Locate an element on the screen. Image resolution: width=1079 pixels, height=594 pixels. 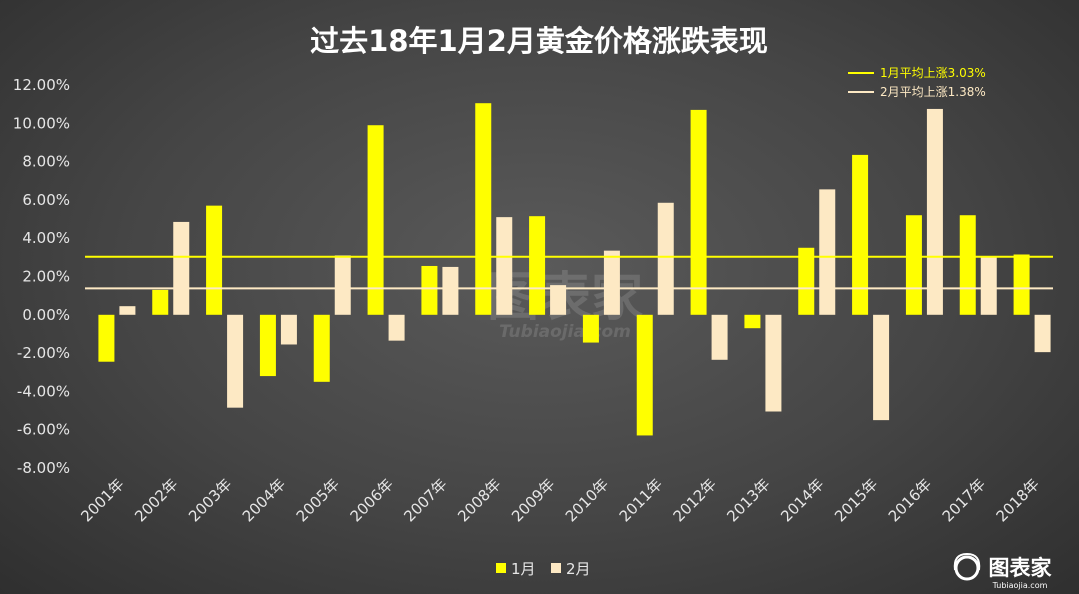
corner-logo: 图表家 Tubiaojia.com is located at coordinates (1003, 571).